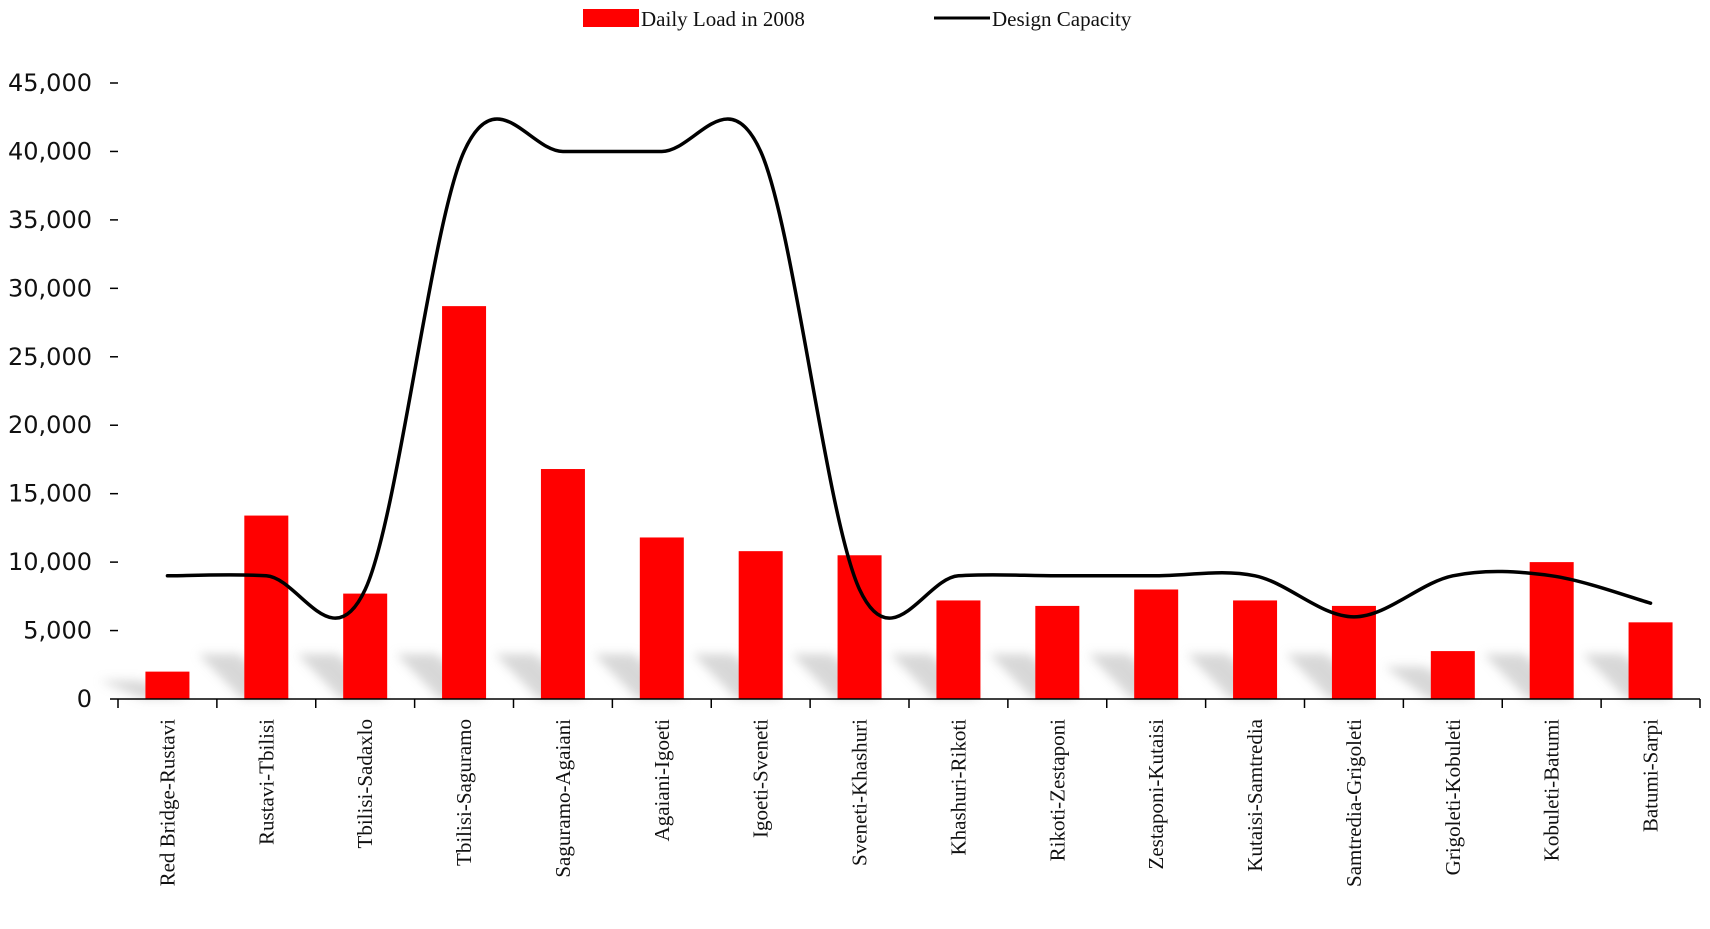 This screenshot has width=1710, height=929. What do you see at coordinates (84, 699) in the screenshot?
I see `y-tick-label: 0` at bounding box center [84, 699].